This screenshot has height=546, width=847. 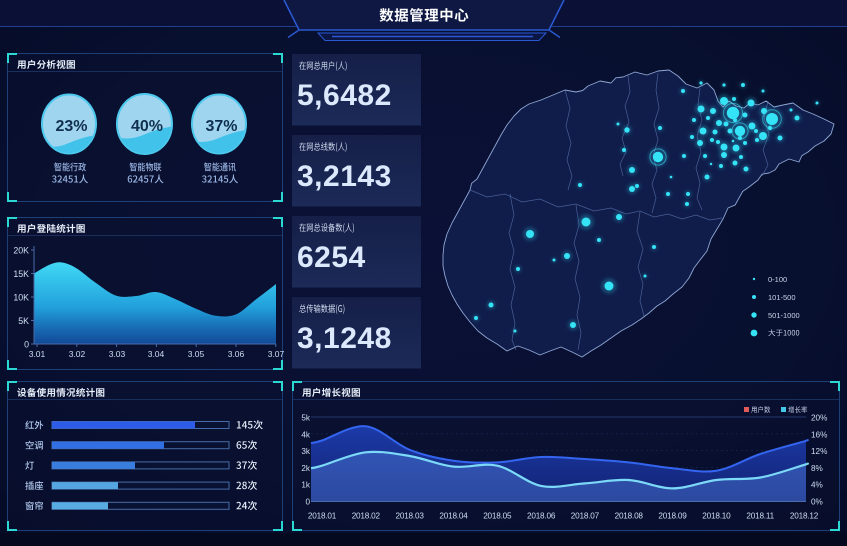 I want to click on svg-text: 3.06, so click(x=236, y=354).